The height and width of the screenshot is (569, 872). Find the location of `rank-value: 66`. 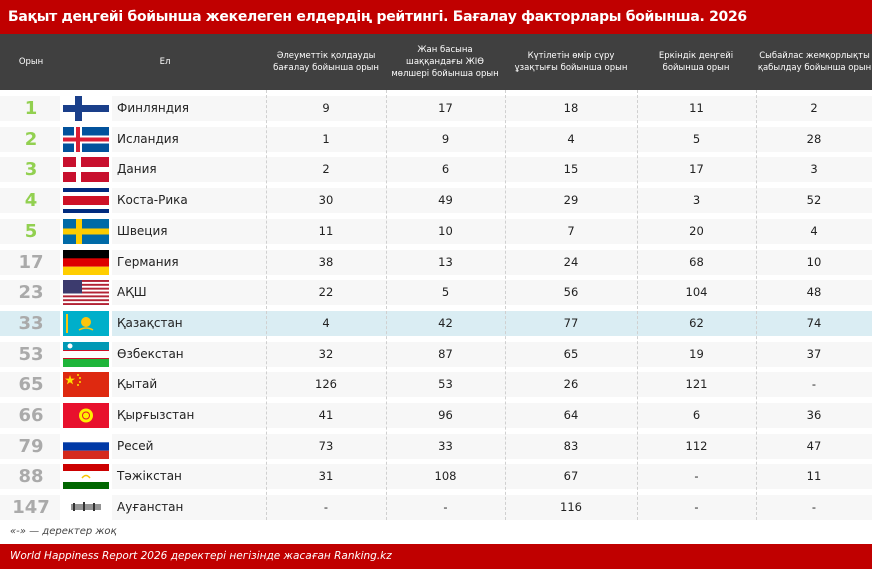

rank-value: 66 is located at coordinates (31, 415).